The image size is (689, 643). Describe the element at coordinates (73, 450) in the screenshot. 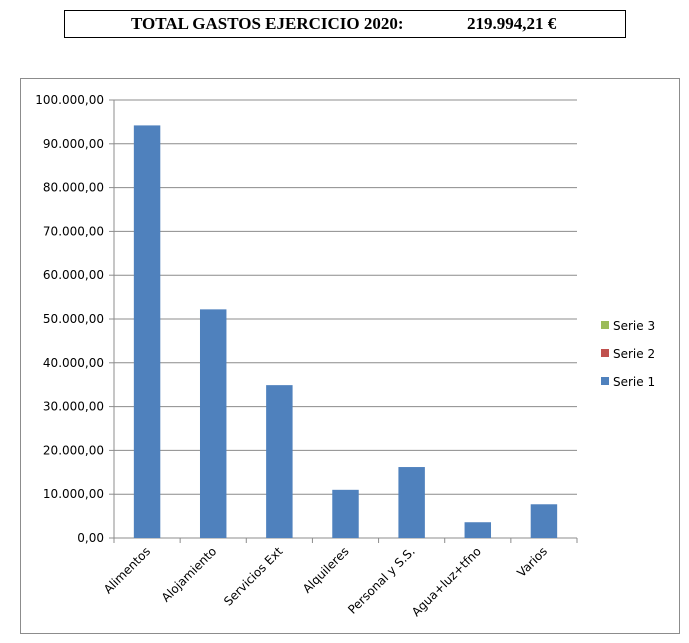

I see `y-tick-label: 20.000,00` at that location.